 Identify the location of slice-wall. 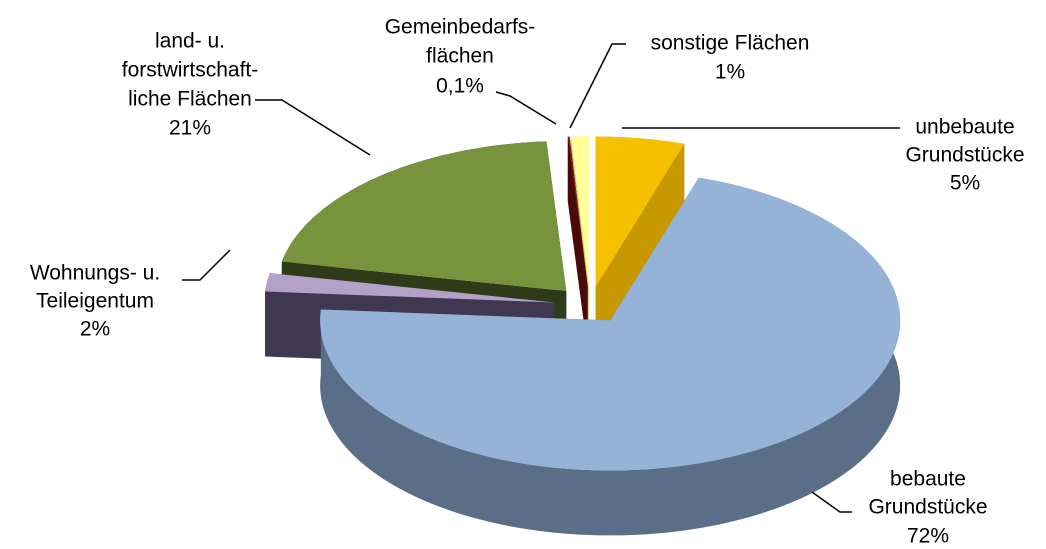
(578, 244).